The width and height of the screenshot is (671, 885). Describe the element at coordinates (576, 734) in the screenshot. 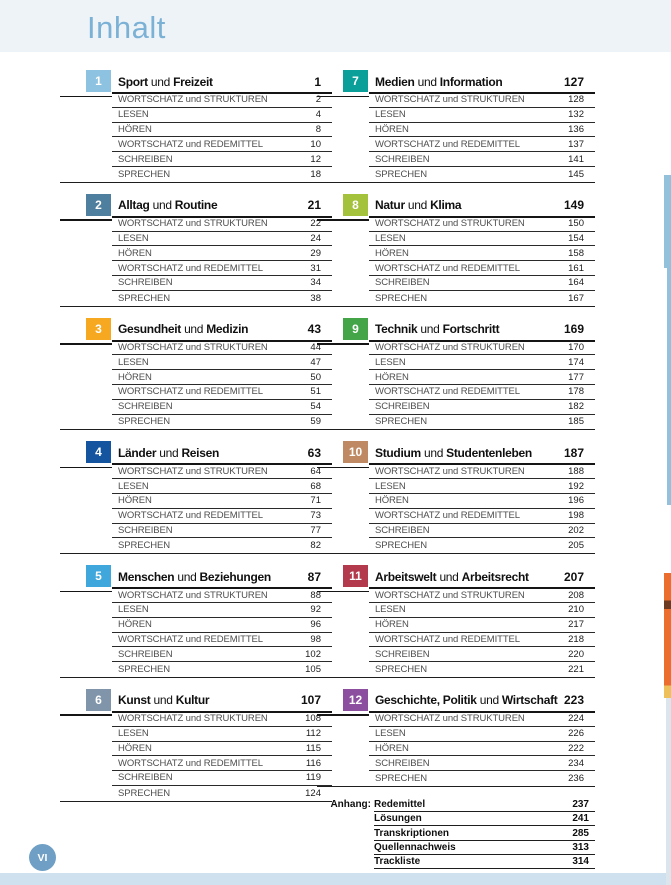

I see `toc-row-page: 226` at that location.